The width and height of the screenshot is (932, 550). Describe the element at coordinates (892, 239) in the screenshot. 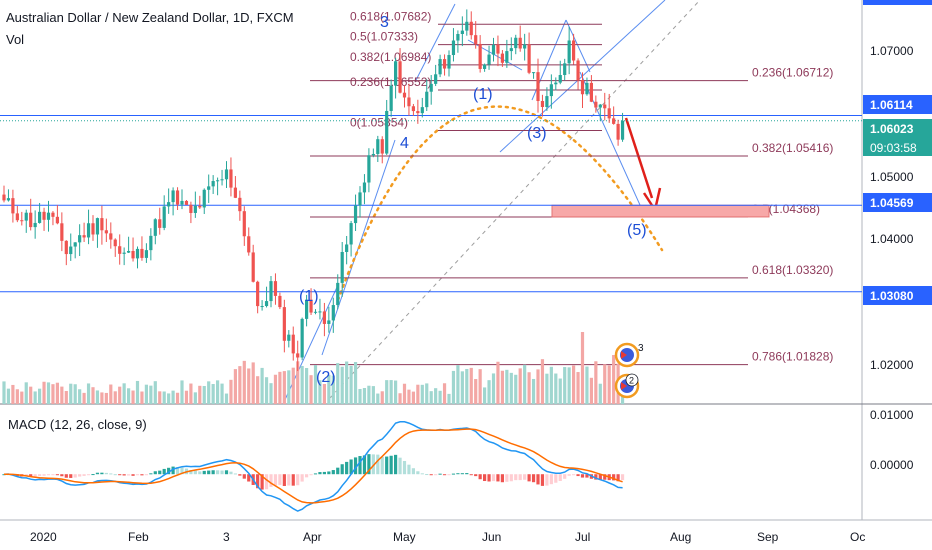

I see `price-tick: 1.04000` at that location.